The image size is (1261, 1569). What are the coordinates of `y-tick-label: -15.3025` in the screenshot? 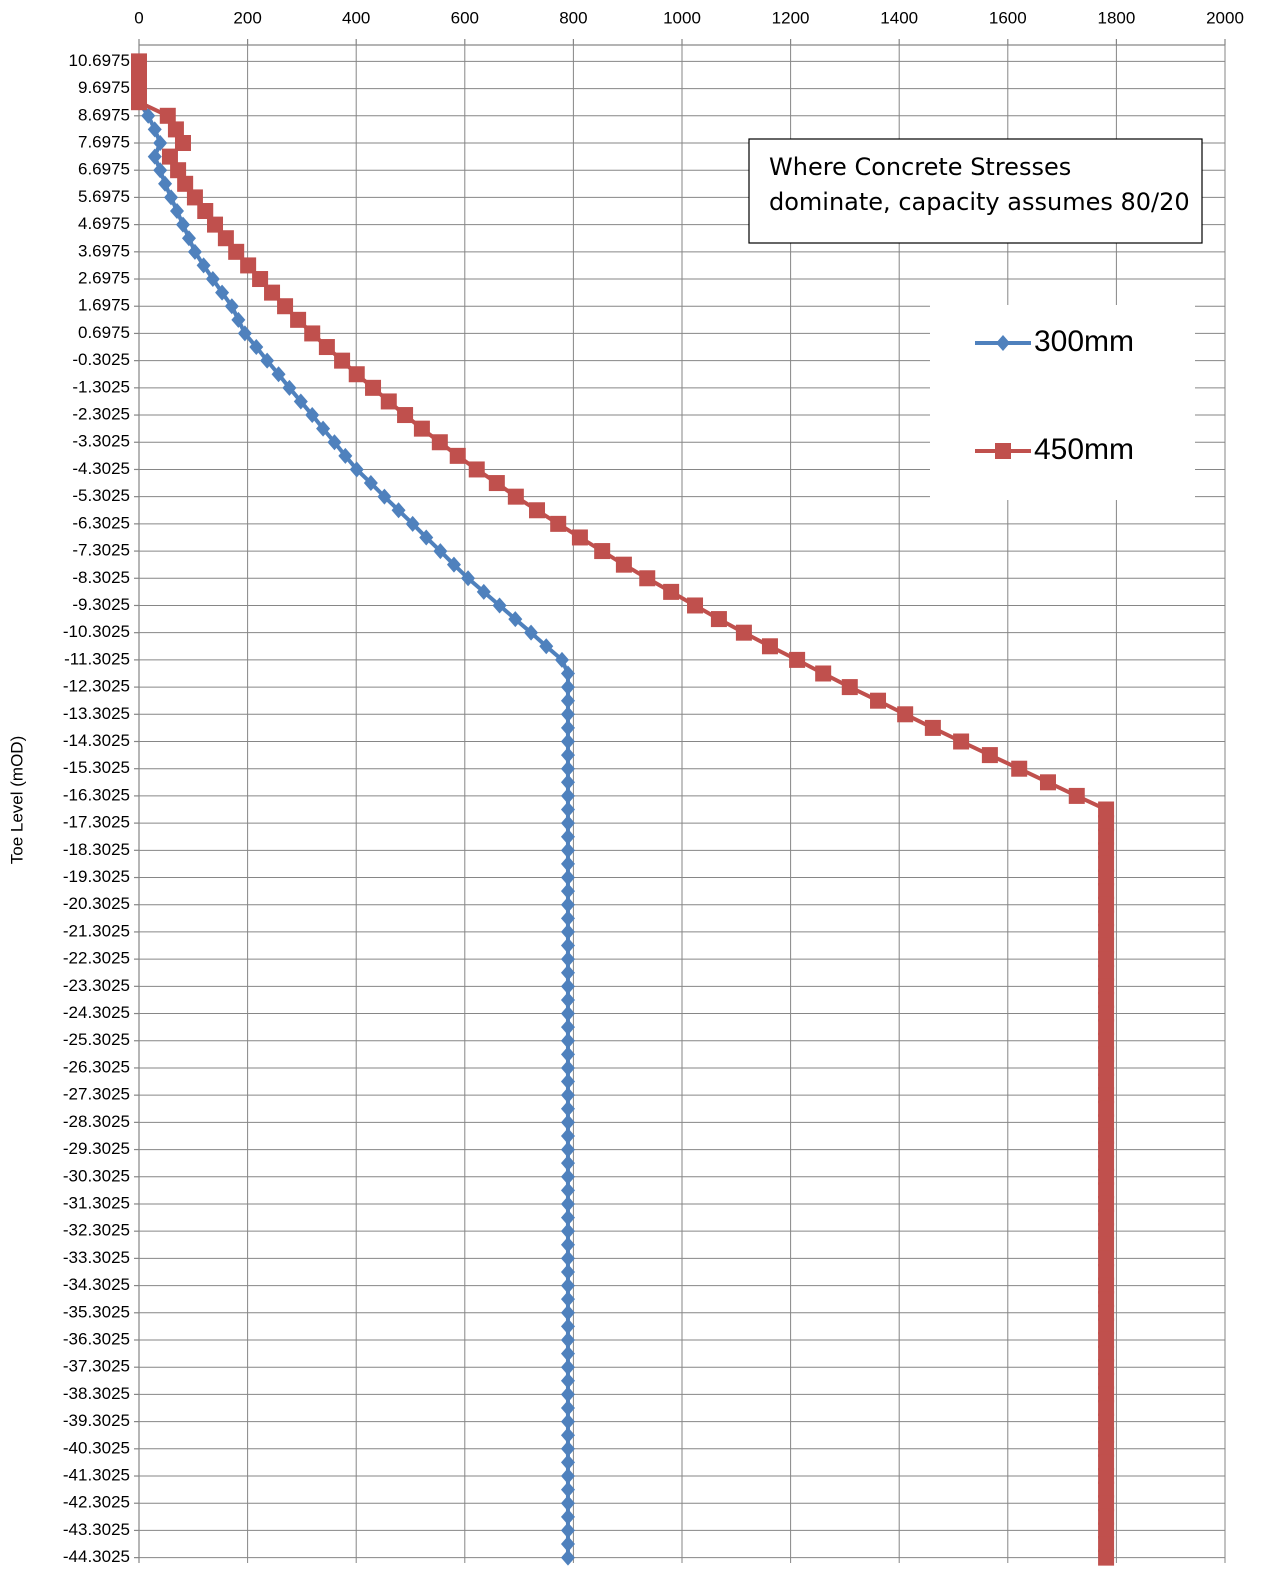 It's located at (96, 767).